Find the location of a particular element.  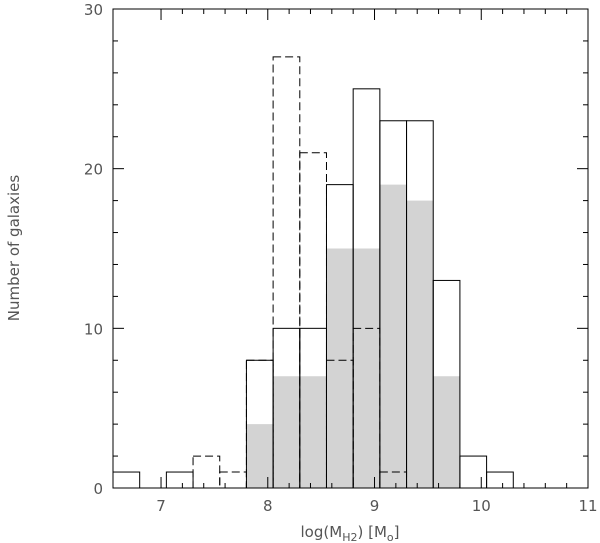

x-tick-label: 9 is located at coordinates (375, 506).